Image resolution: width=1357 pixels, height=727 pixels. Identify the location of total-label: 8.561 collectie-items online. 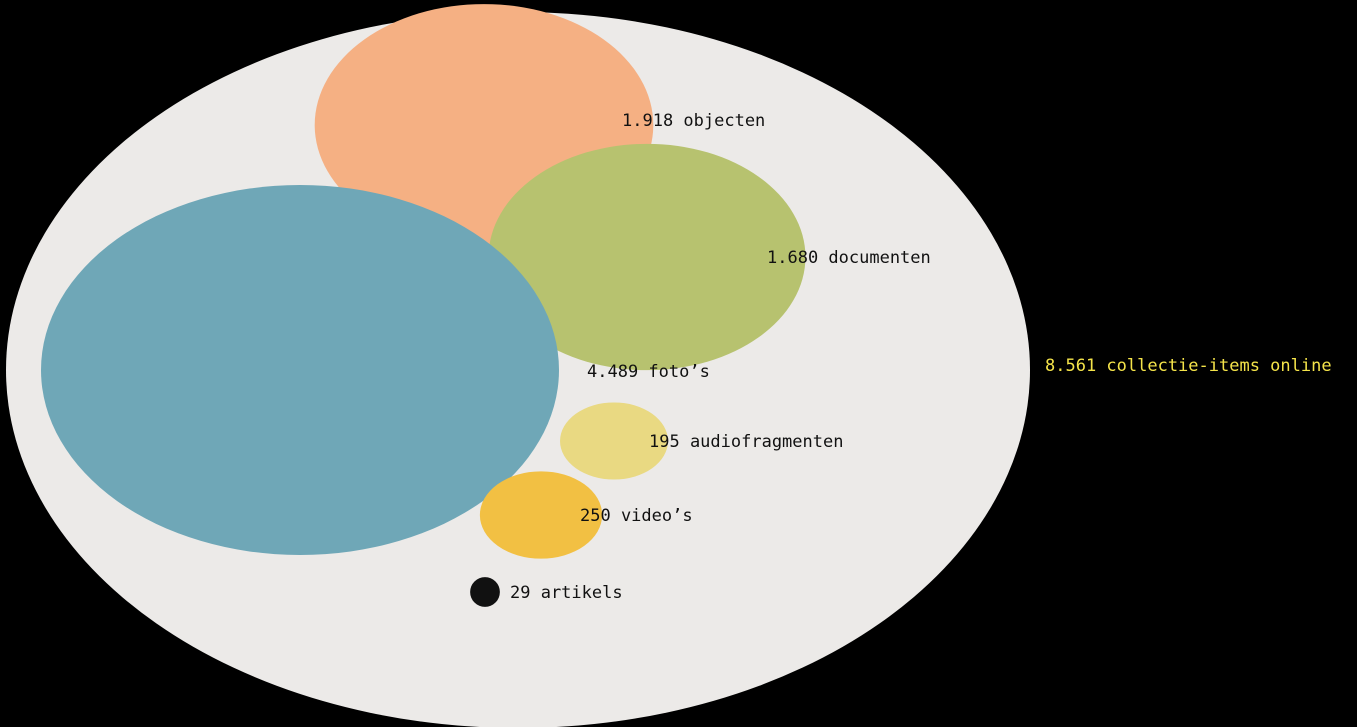
(1188, 366).